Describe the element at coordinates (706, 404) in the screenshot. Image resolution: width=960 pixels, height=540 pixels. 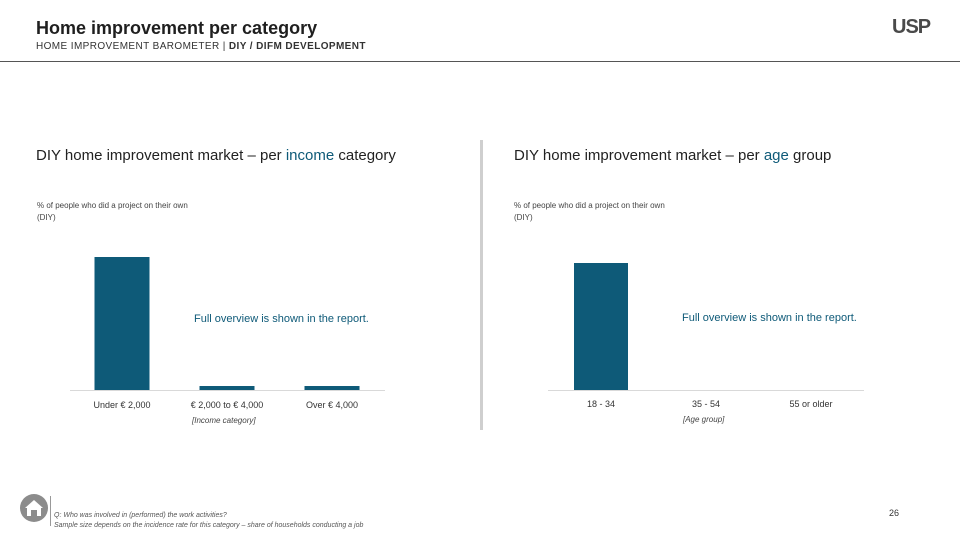
I see `x-tick-label: 35 - 54` at that location.